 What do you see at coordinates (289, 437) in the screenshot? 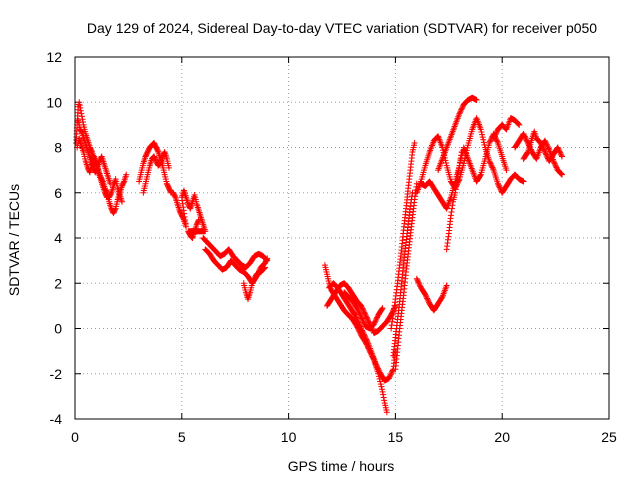
I see `x-tick-label: 10` at bounding box center [289, 437].